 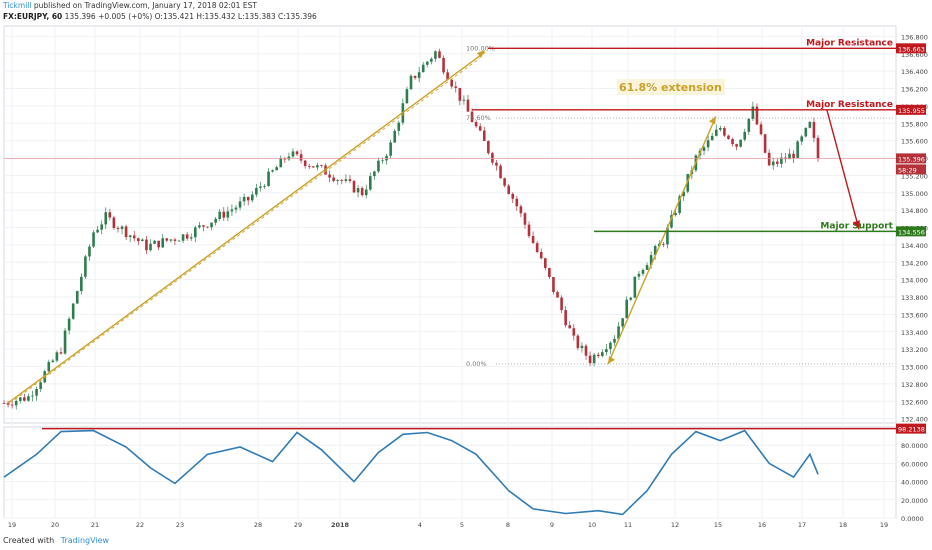 I want to click on extension-label-bg, so click(x=671, y=87).